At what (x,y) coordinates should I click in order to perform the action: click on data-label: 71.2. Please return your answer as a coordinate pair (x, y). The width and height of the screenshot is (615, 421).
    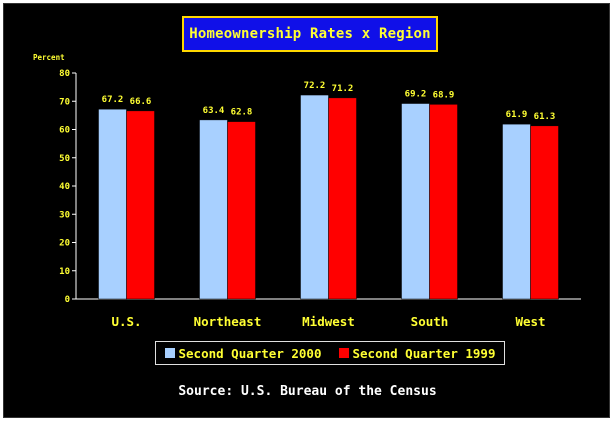
    Looking at the image, I should click on (343, 89).